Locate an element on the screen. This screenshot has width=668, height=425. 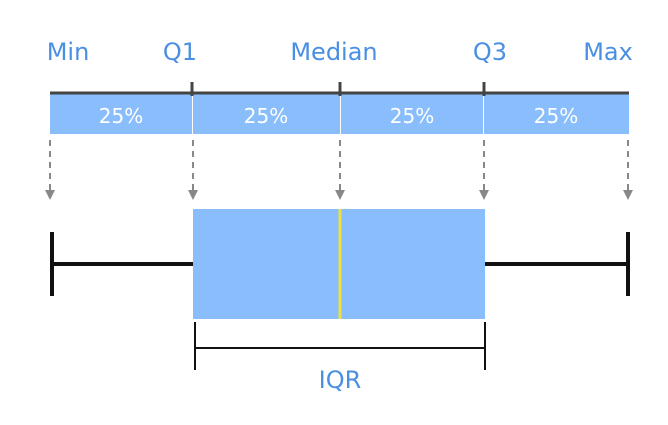
segment-1-label: 25% is located at coordinates (121, 116).